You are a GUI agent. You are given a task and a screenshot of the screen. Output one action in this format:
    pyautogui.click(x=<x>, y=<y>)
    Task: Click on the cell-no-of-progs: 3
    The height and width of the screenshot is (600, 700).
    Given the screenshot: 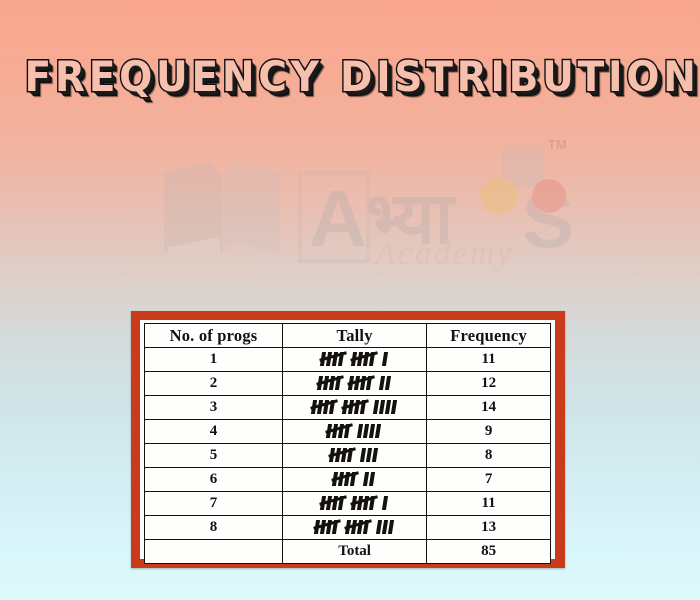 What is the action you would take?
    pyautogui.click(x=213, y=407)
    